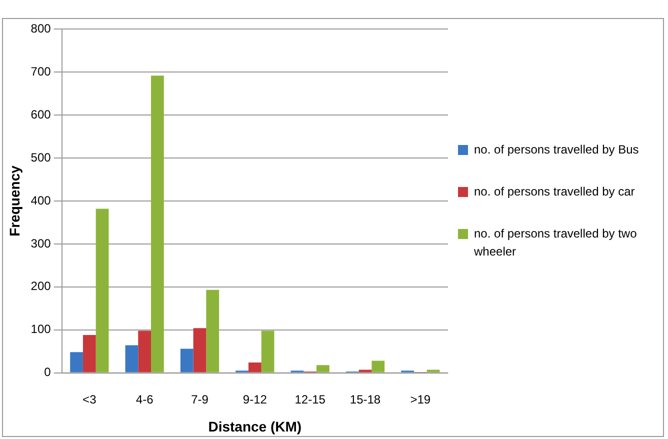 The height and width of the screenshot is (439, 668). I want to click on x-tick-label: 4-6, so click(145, 399).